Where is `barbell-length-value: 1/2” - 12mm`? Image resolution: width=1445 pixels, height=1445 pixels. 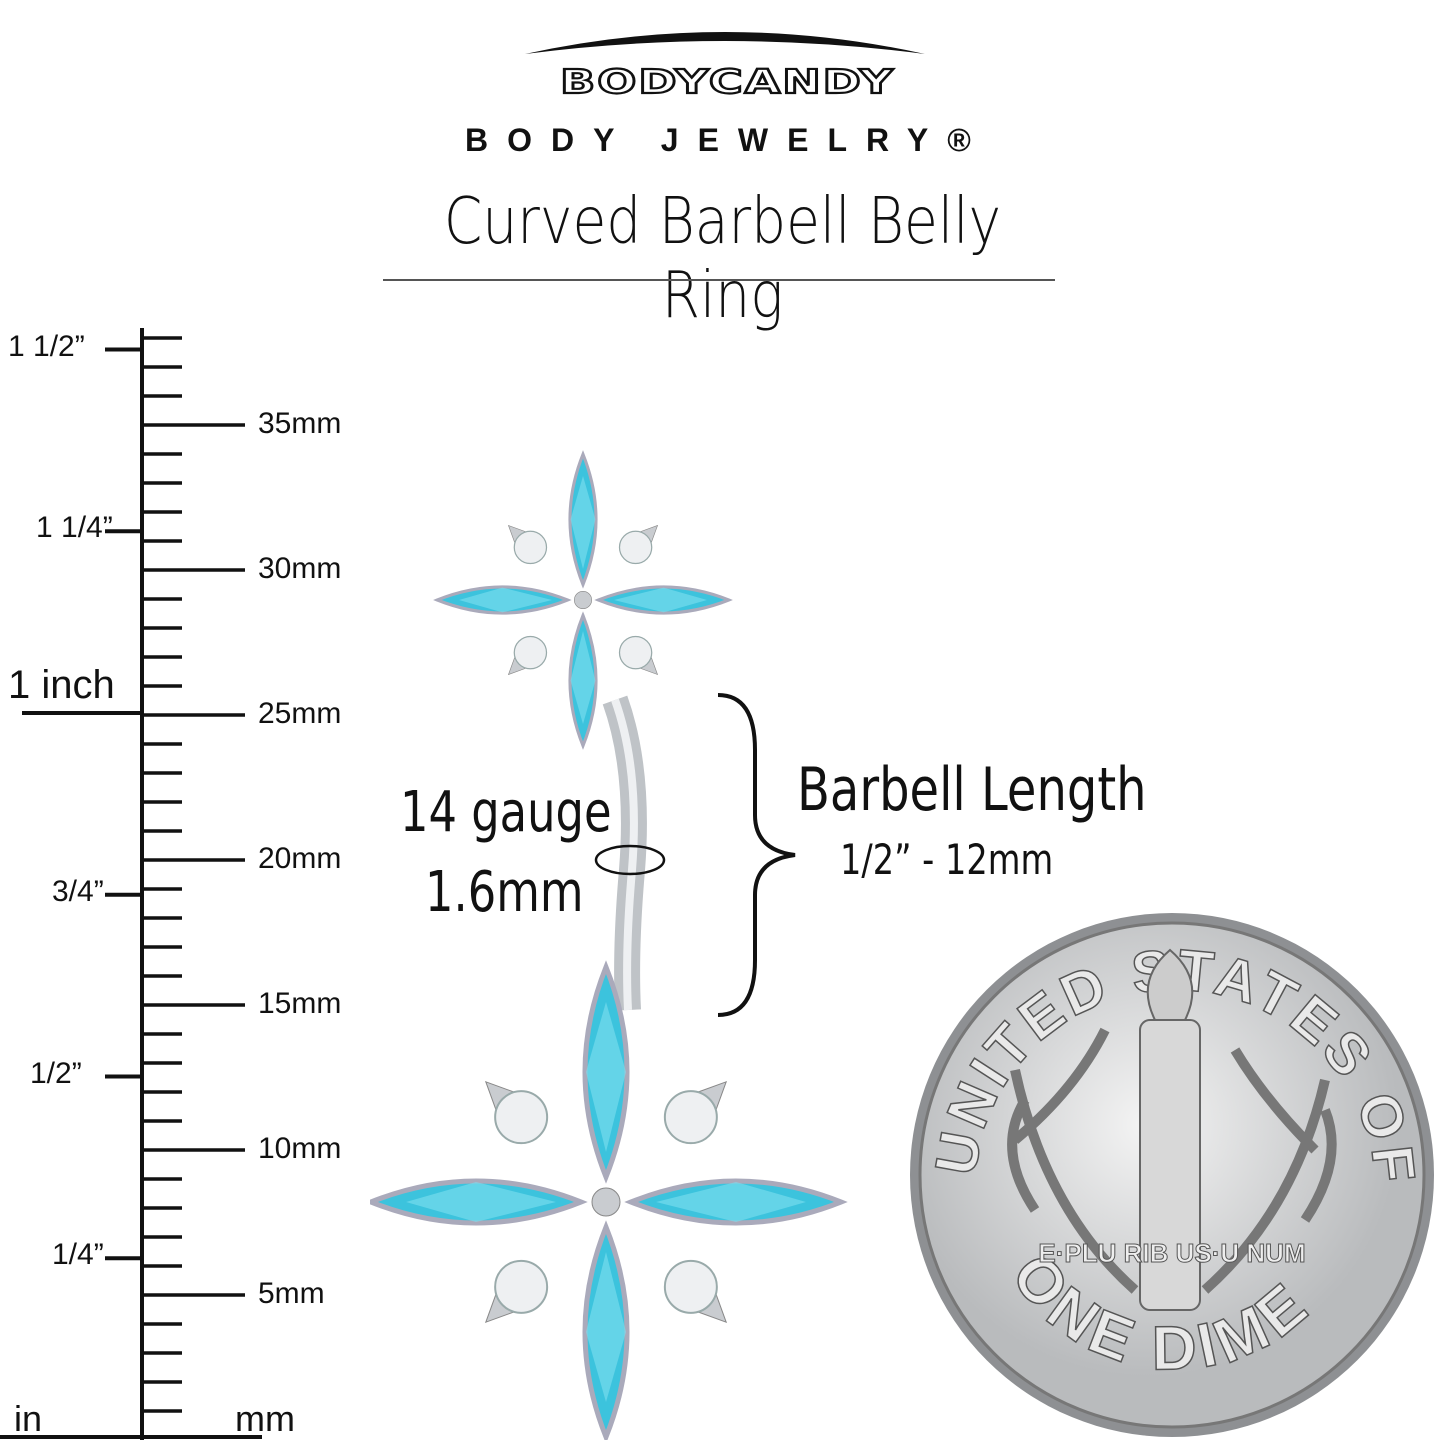
barbell-length-value: 1/2” - 12mm is located at coordinates (947, 859).